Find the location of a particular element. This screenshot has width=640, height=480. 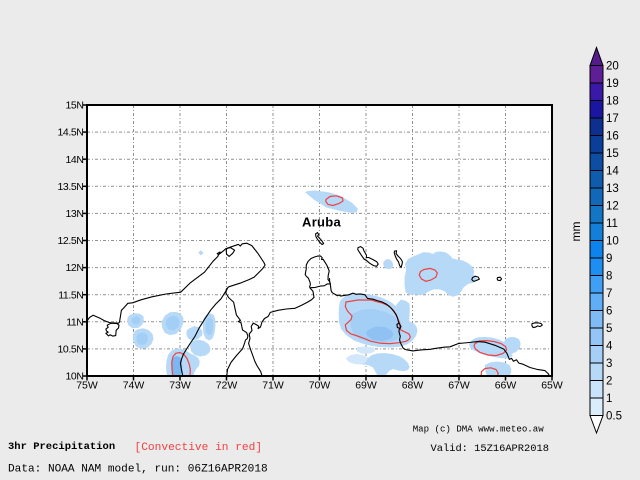

svg-text: 12N is located at coordinates (74, 268).